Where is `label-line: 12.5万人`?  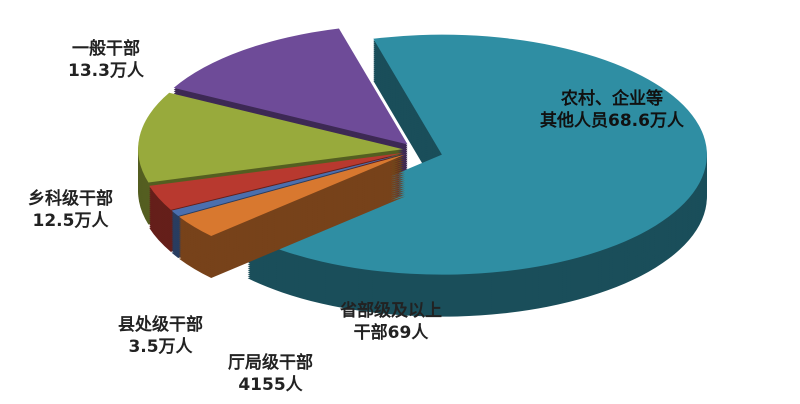
label-line: 12.5万人 is located at coordinates (70, 221).